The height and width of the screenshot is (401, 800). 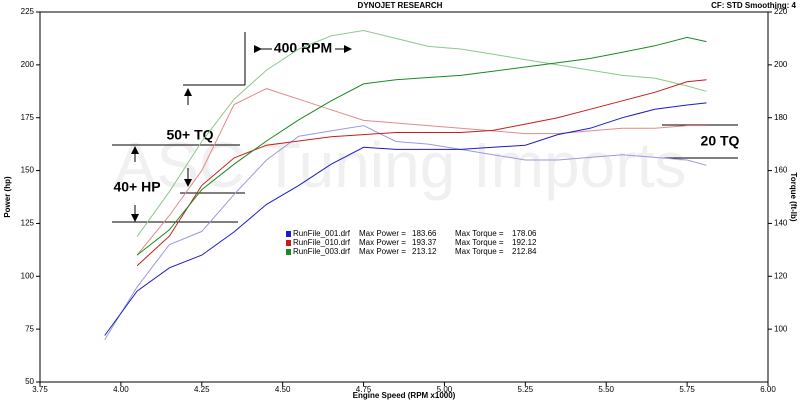 I want to click on legend-value: 178.06, so click(x=524, y=233).